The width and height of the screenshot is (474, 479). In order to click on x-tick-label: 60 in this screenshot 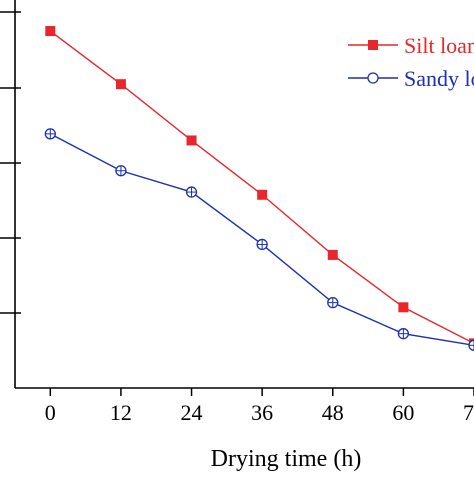, I will do `click(403, 412)`.